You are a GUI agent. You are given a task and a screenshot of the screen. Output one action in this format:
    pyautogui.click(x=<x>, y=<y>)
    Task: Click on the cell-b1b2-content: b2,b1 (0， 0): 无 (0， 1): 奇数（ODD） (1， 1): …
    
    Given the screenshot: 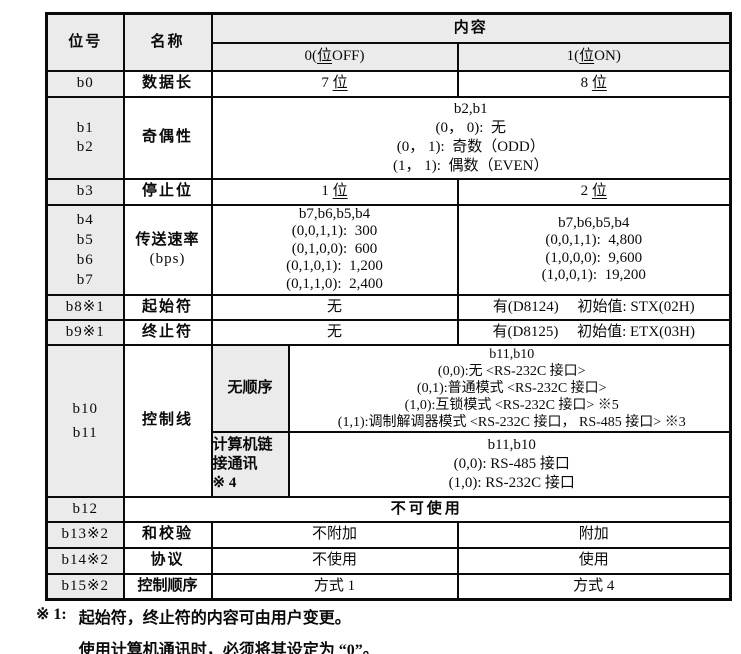 What is the action you would take?
    pyautogui.click(x=471, y=137)
    